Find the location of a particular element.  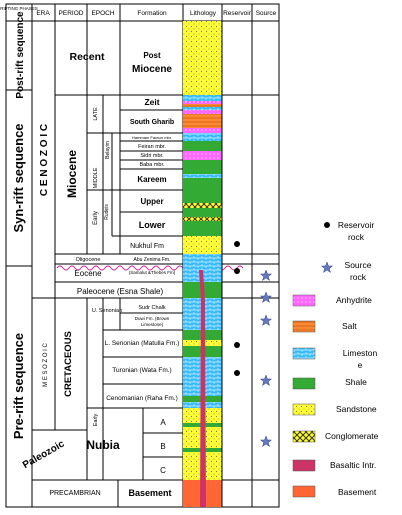

source-star-eocene is located at coordinates (266, 275).